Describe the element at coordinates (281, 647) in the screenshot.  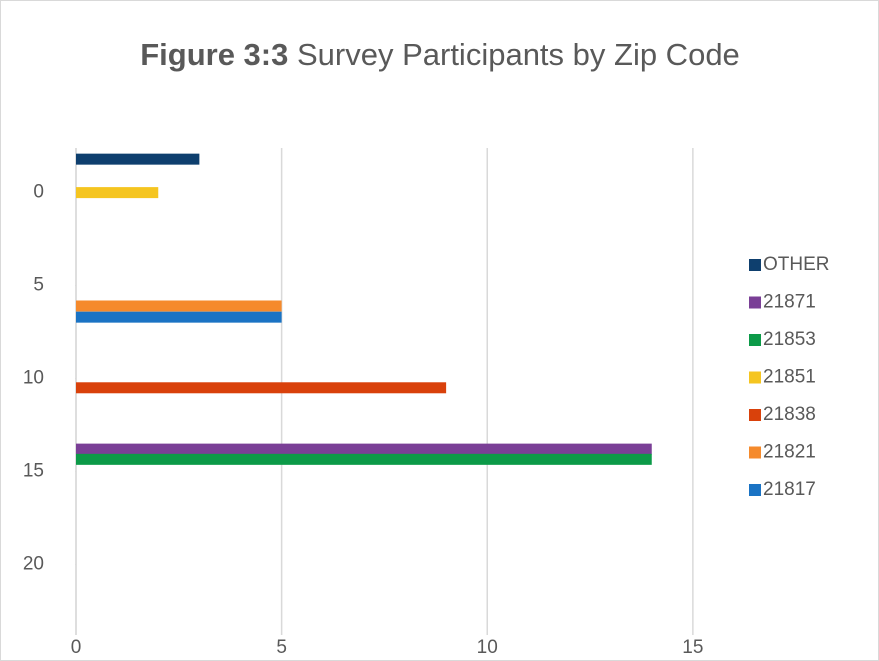
I see `x-tick-label: 5` at that location.